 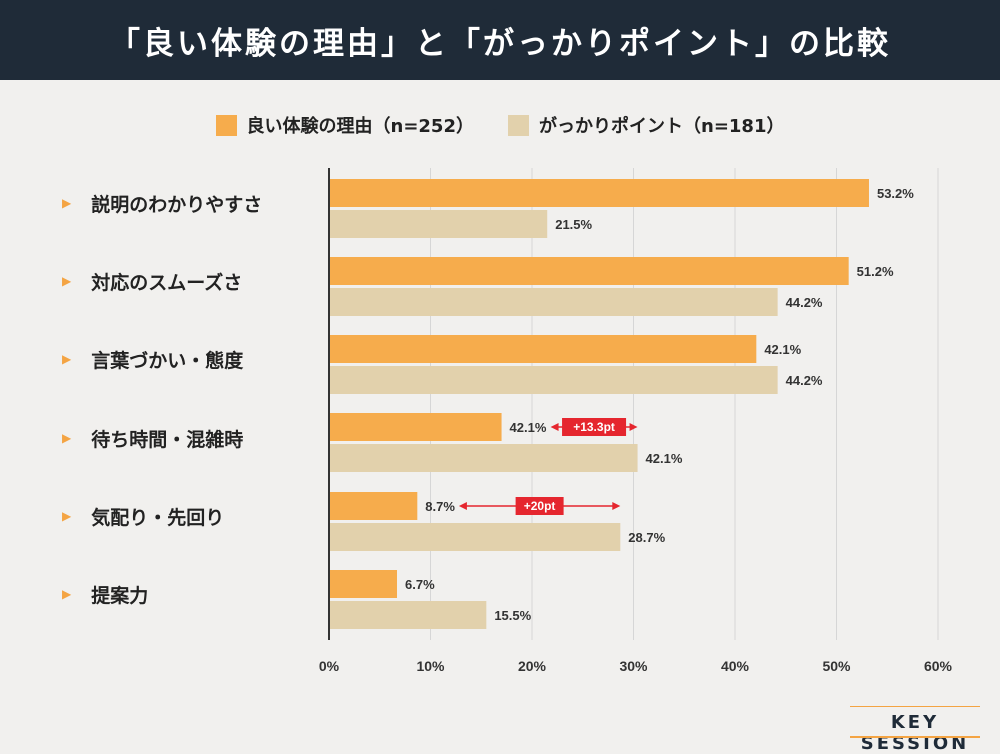 What do you see at coordinates (167, 360) in the screenshot?
I see `category-label-text: 言葉づかい・態度` at bounding box center [167, 360].